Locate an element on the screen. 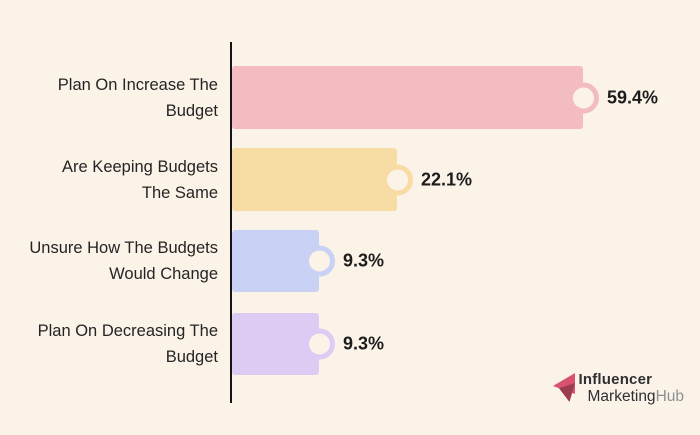  chart-row: Plan On Increase The Budget 59.4% is located at coordinates (350, 97).